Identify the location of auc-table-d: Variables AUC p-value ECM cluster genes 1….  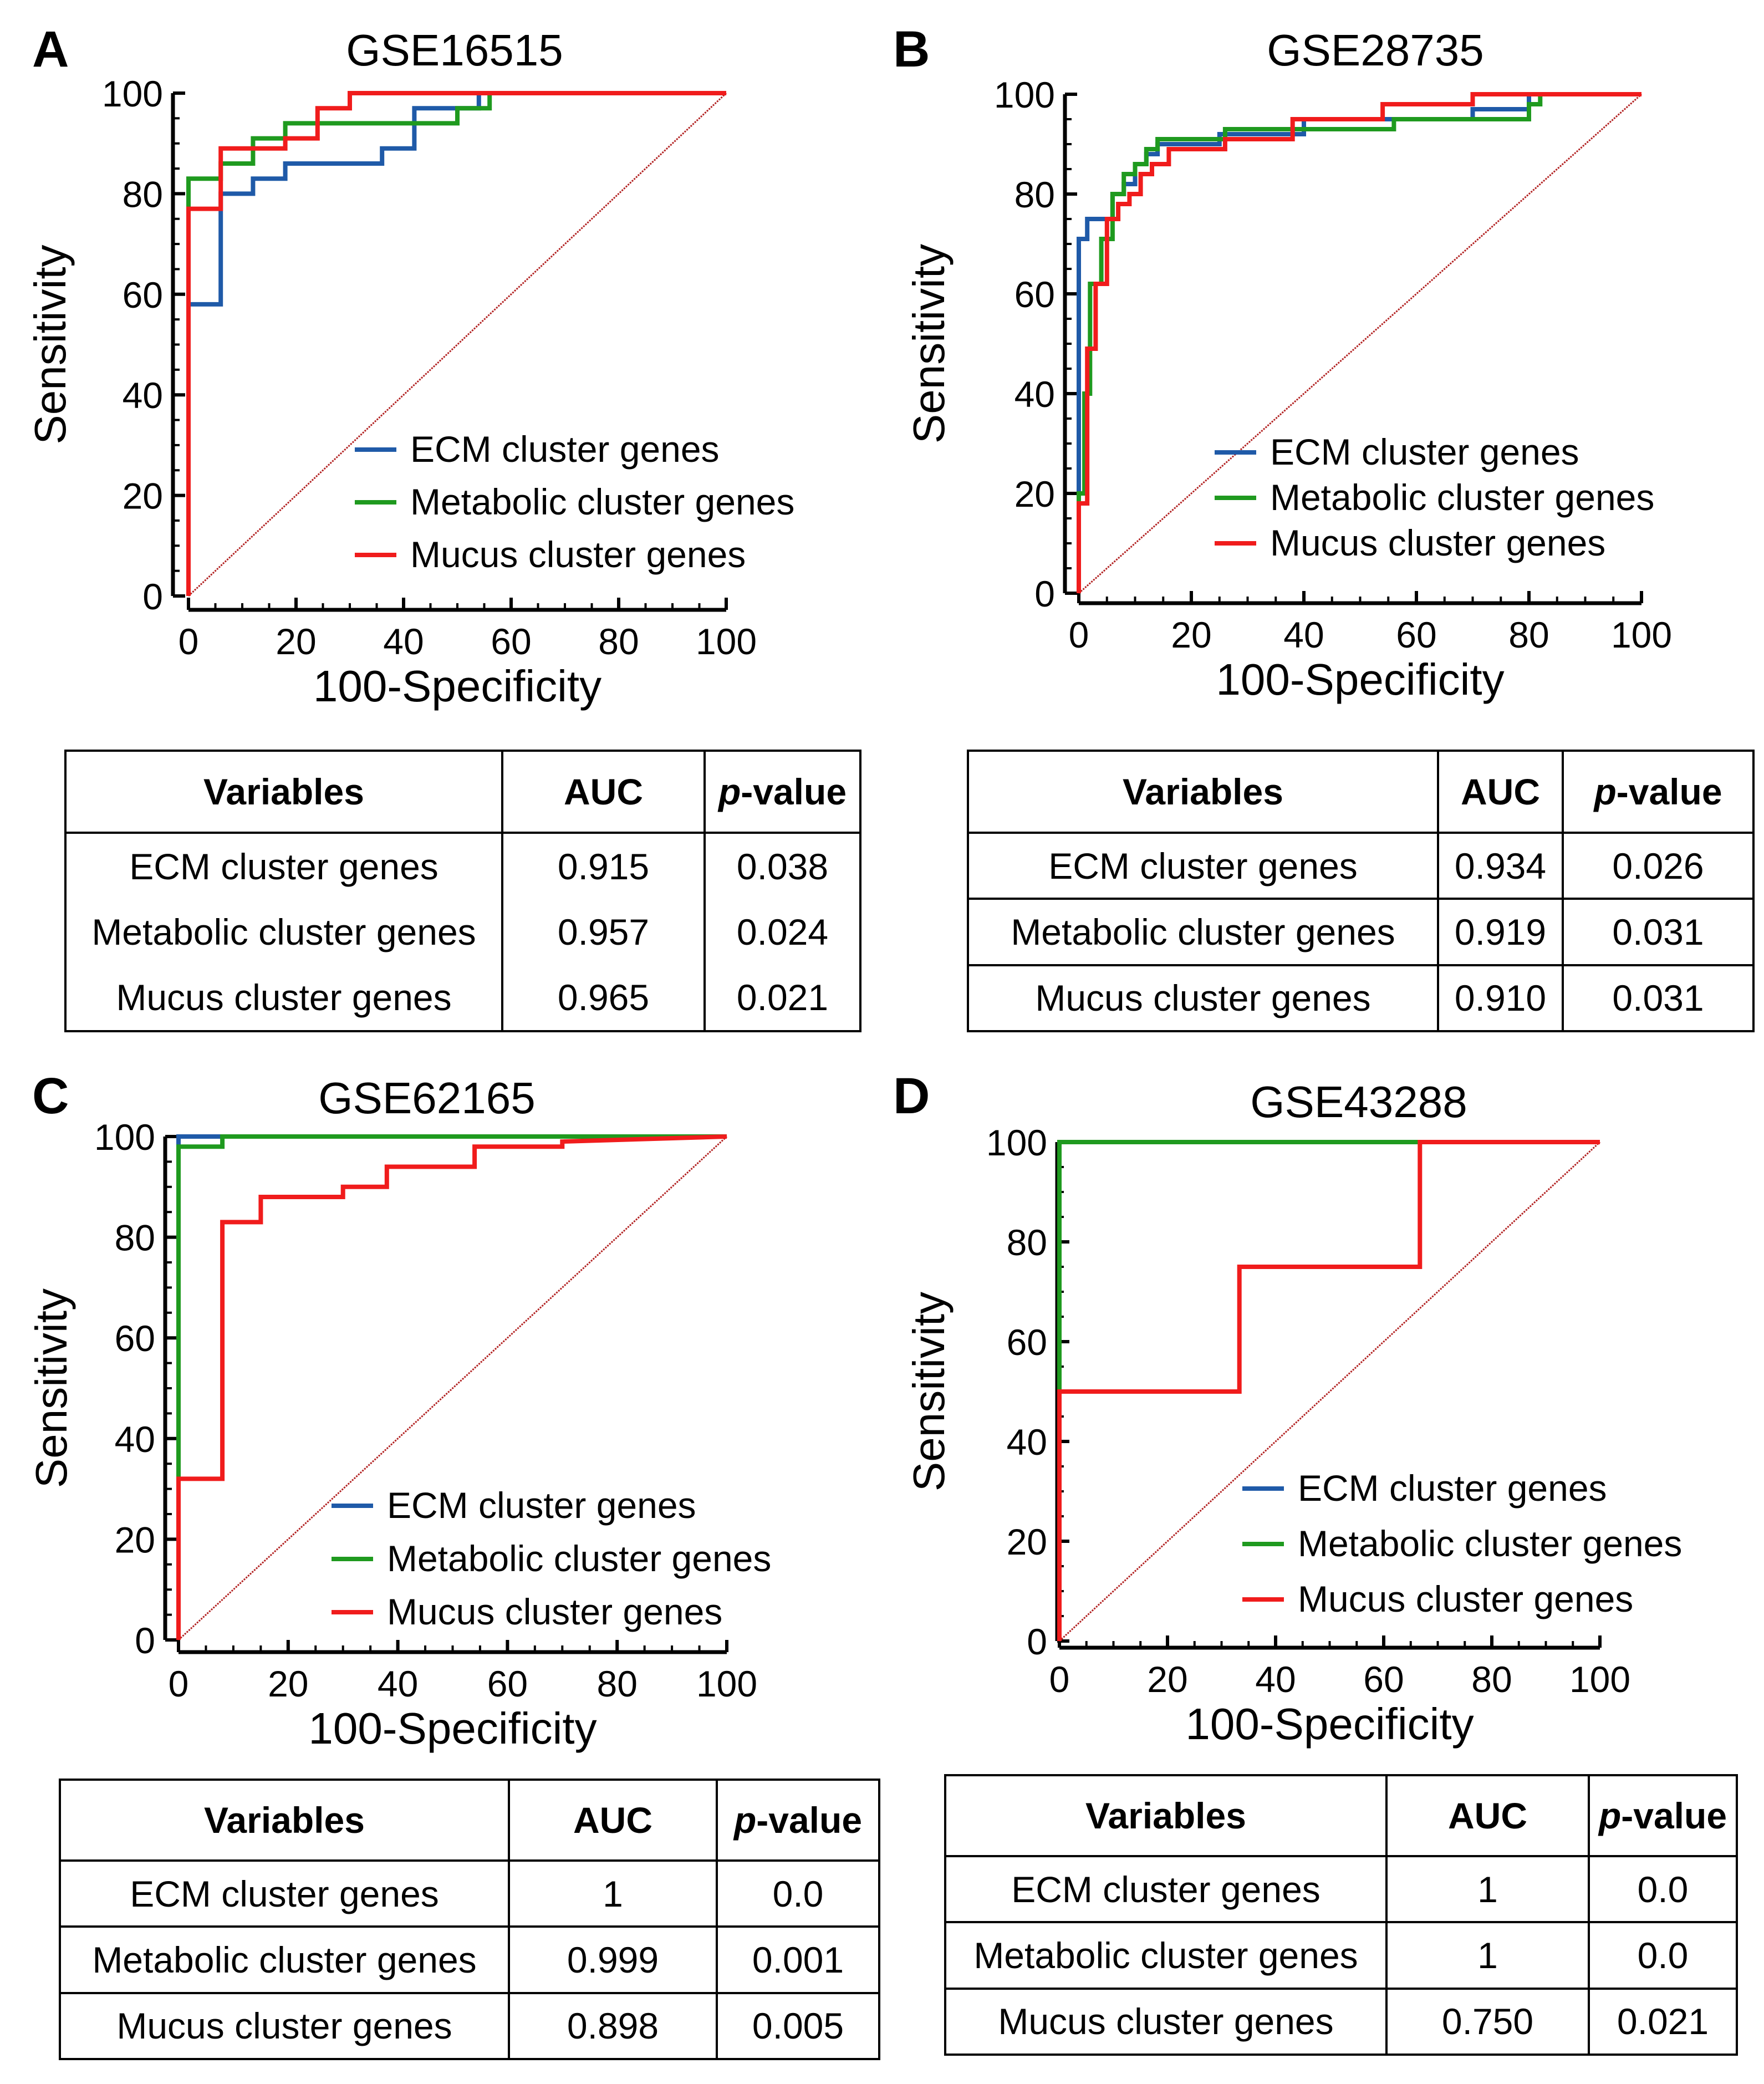
(1341, 1915).